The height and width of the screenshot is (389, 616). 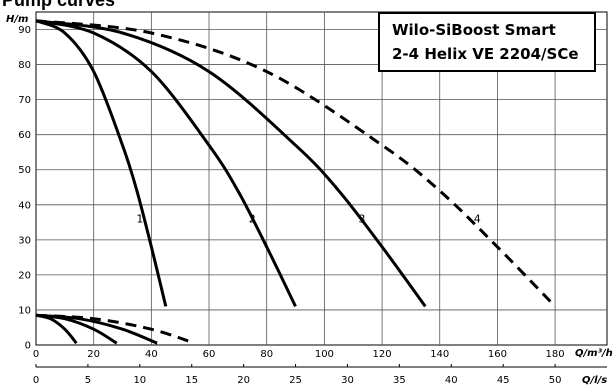 What do you see at coordinates (243, 380) in the screenshot?
I see `x2-tick-label: 20` at bounding box center [243, 380].